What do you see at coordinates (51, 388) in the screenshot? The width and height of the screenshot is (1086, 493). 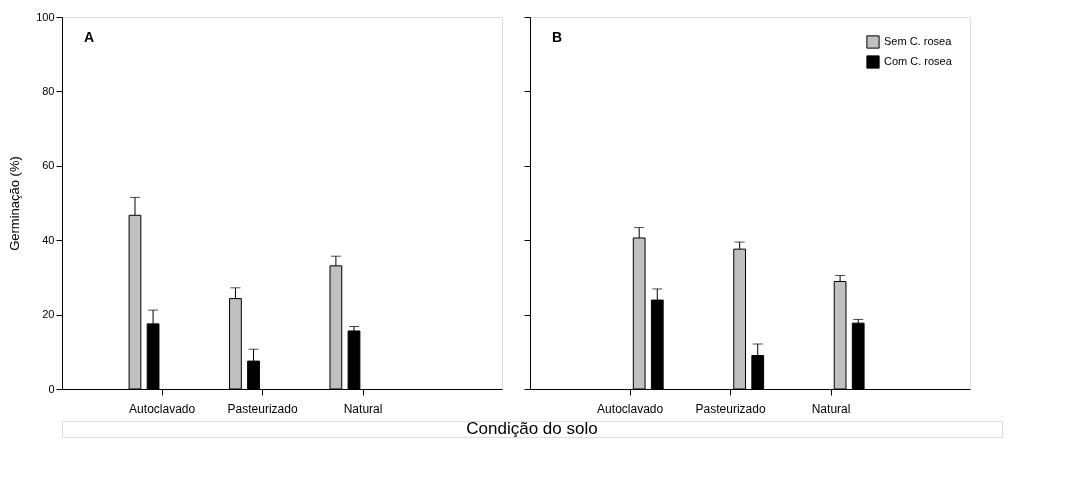 I see `y-tick-label: 0` at bounding box center [51, 388].